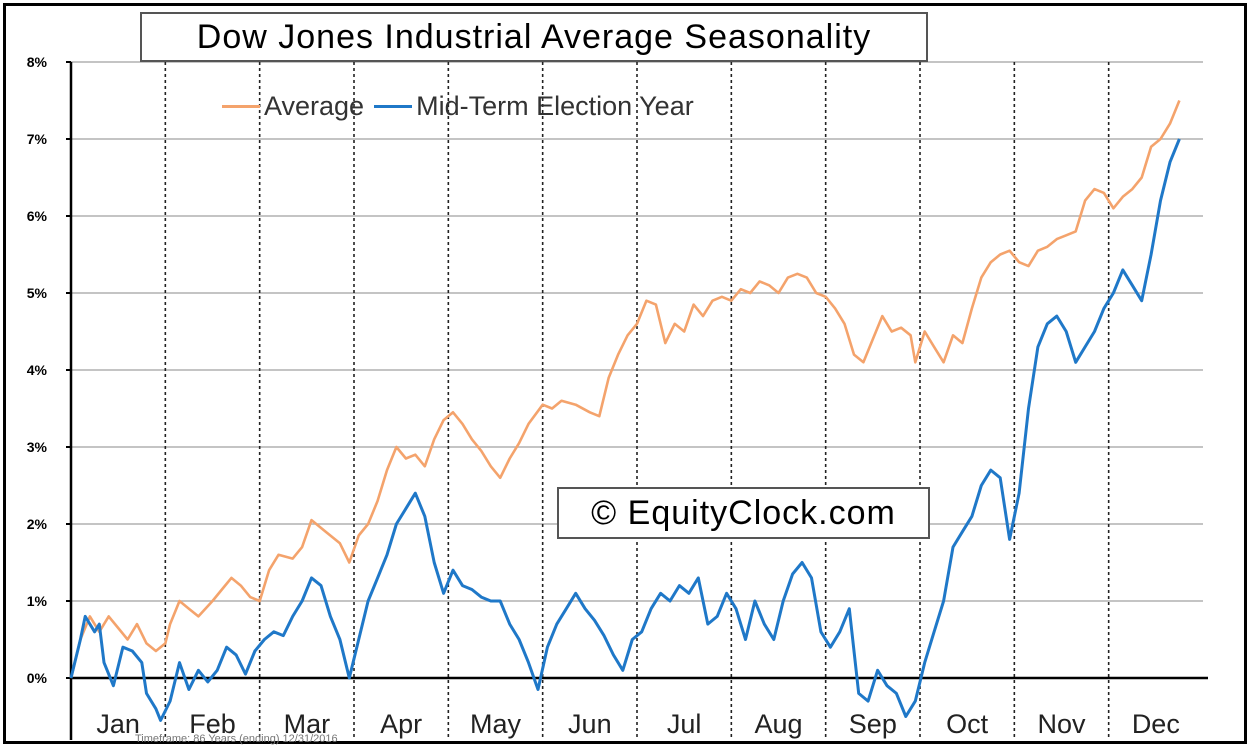 This screenshot has height=751, width=1254. Describe the element at coordinates (37, 216) in the screenshot. I see `y-tick-label: 6%` at that location.